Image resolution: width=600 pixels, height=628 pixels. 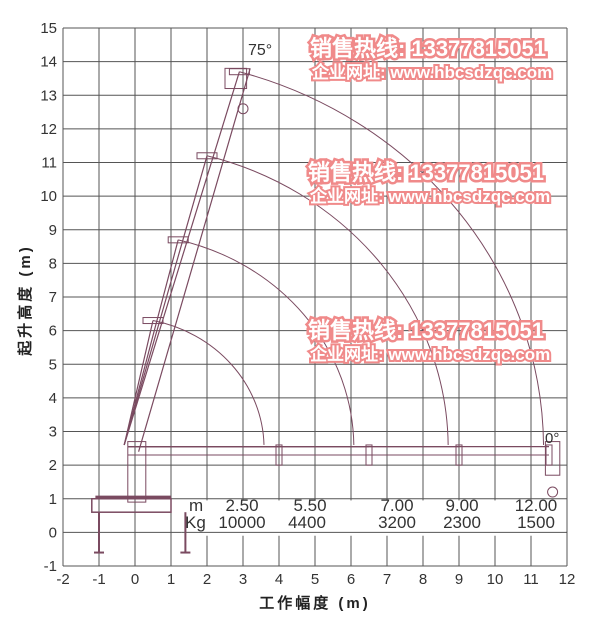 I want to click on y-tick-label: 2, so click(x=53, y=465).